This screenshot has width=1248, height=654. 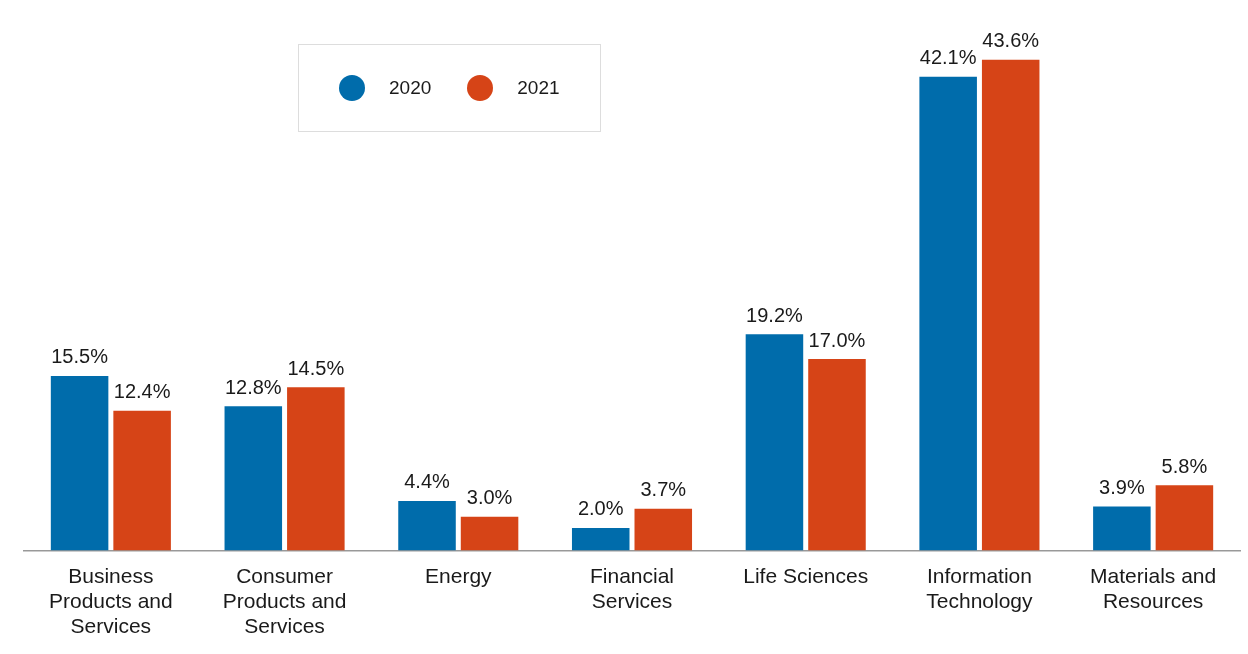 What do you see at coordinates (427, 481) in the screenshot?
I see `data-label: 4.4%` at bounding box center [427, 481].